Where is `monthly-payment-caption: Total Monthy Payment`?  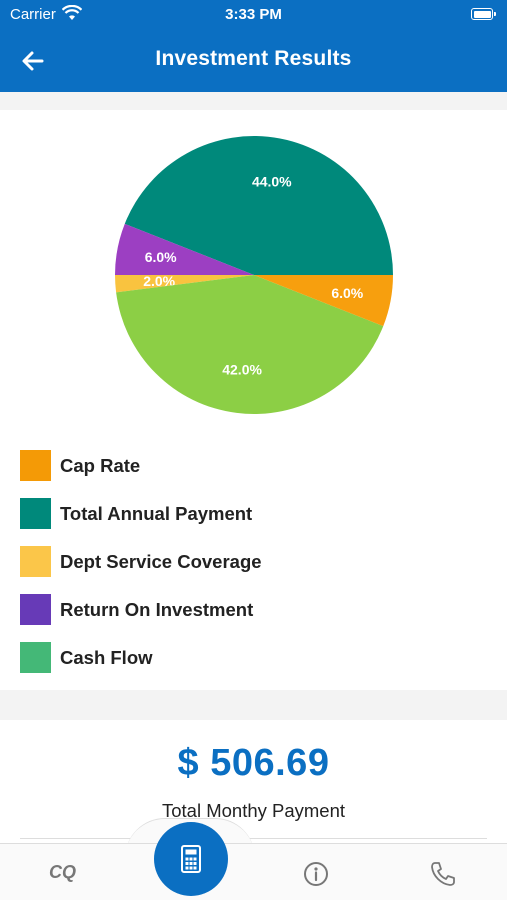
monthly-payment-caption: Total Monthy Payment is located at coordinates (253, 810).